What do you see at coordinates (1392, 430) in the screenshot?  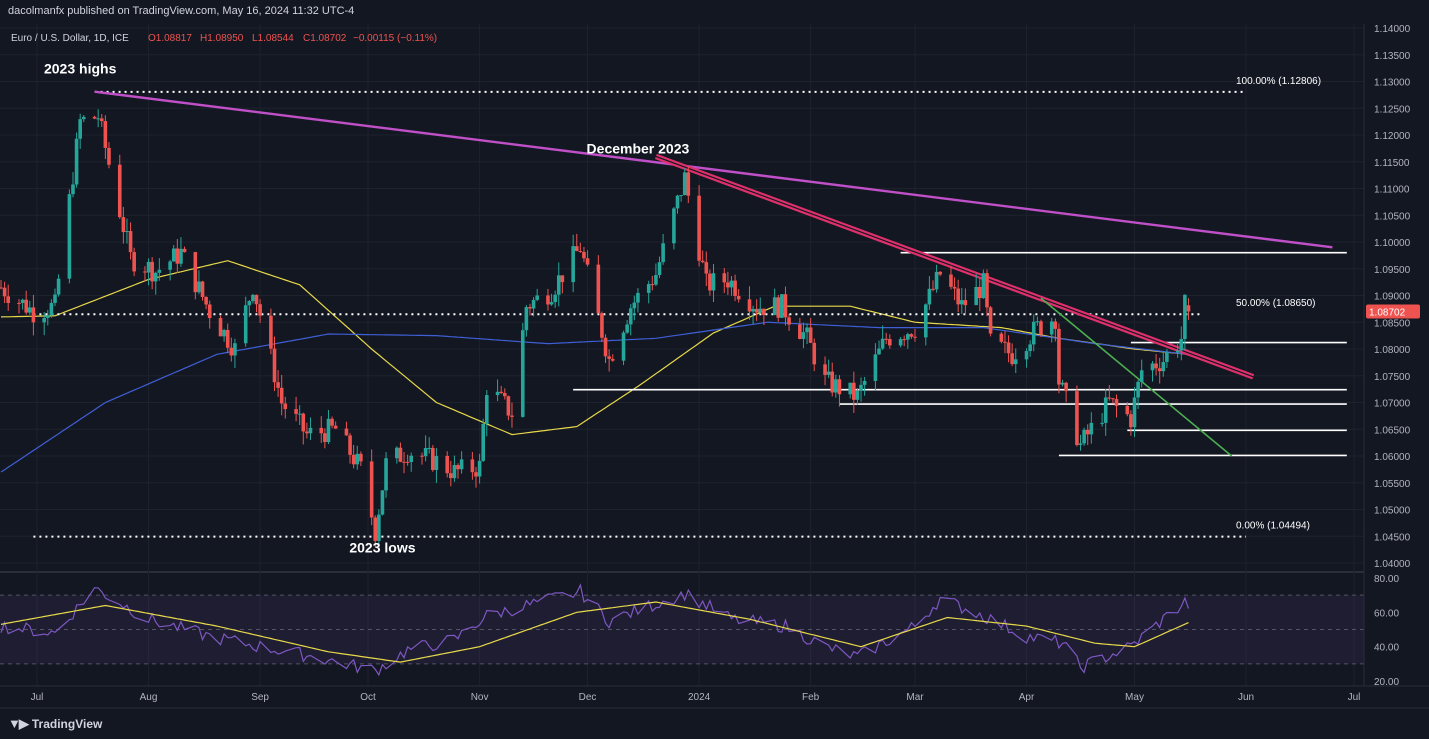 I see `price-tick-label: 1.06500` at bounding box center [1392, 430].